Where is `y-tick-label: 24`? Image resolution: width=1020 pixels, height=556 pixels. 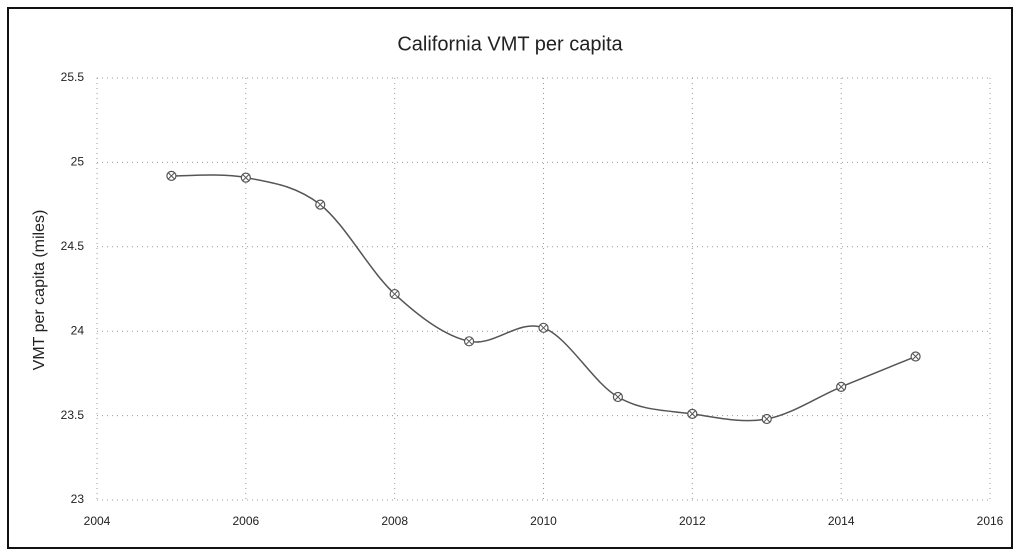
y-tick-label: 24 is located at coordinates (78, 330).